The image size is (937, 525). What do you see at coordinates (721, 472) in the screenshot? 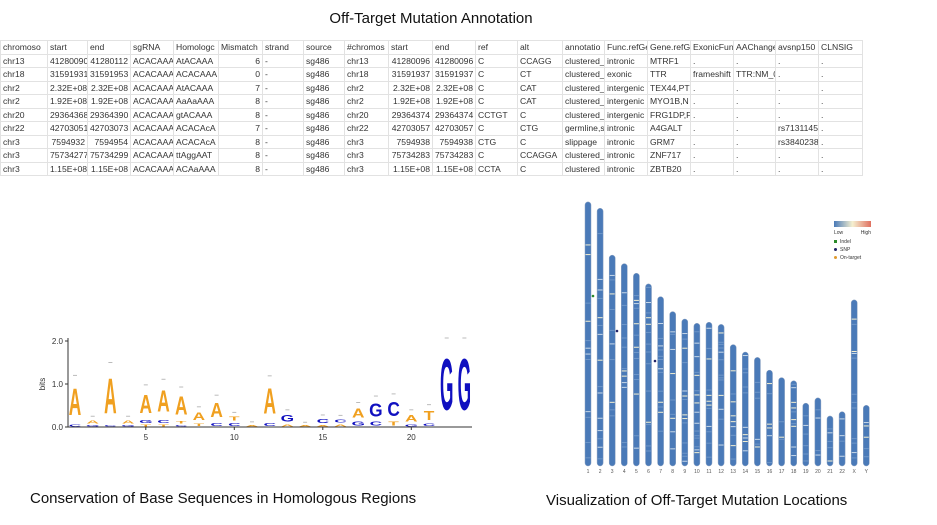
I see `chromosome-label: 12` at bounding box center [721, 472].